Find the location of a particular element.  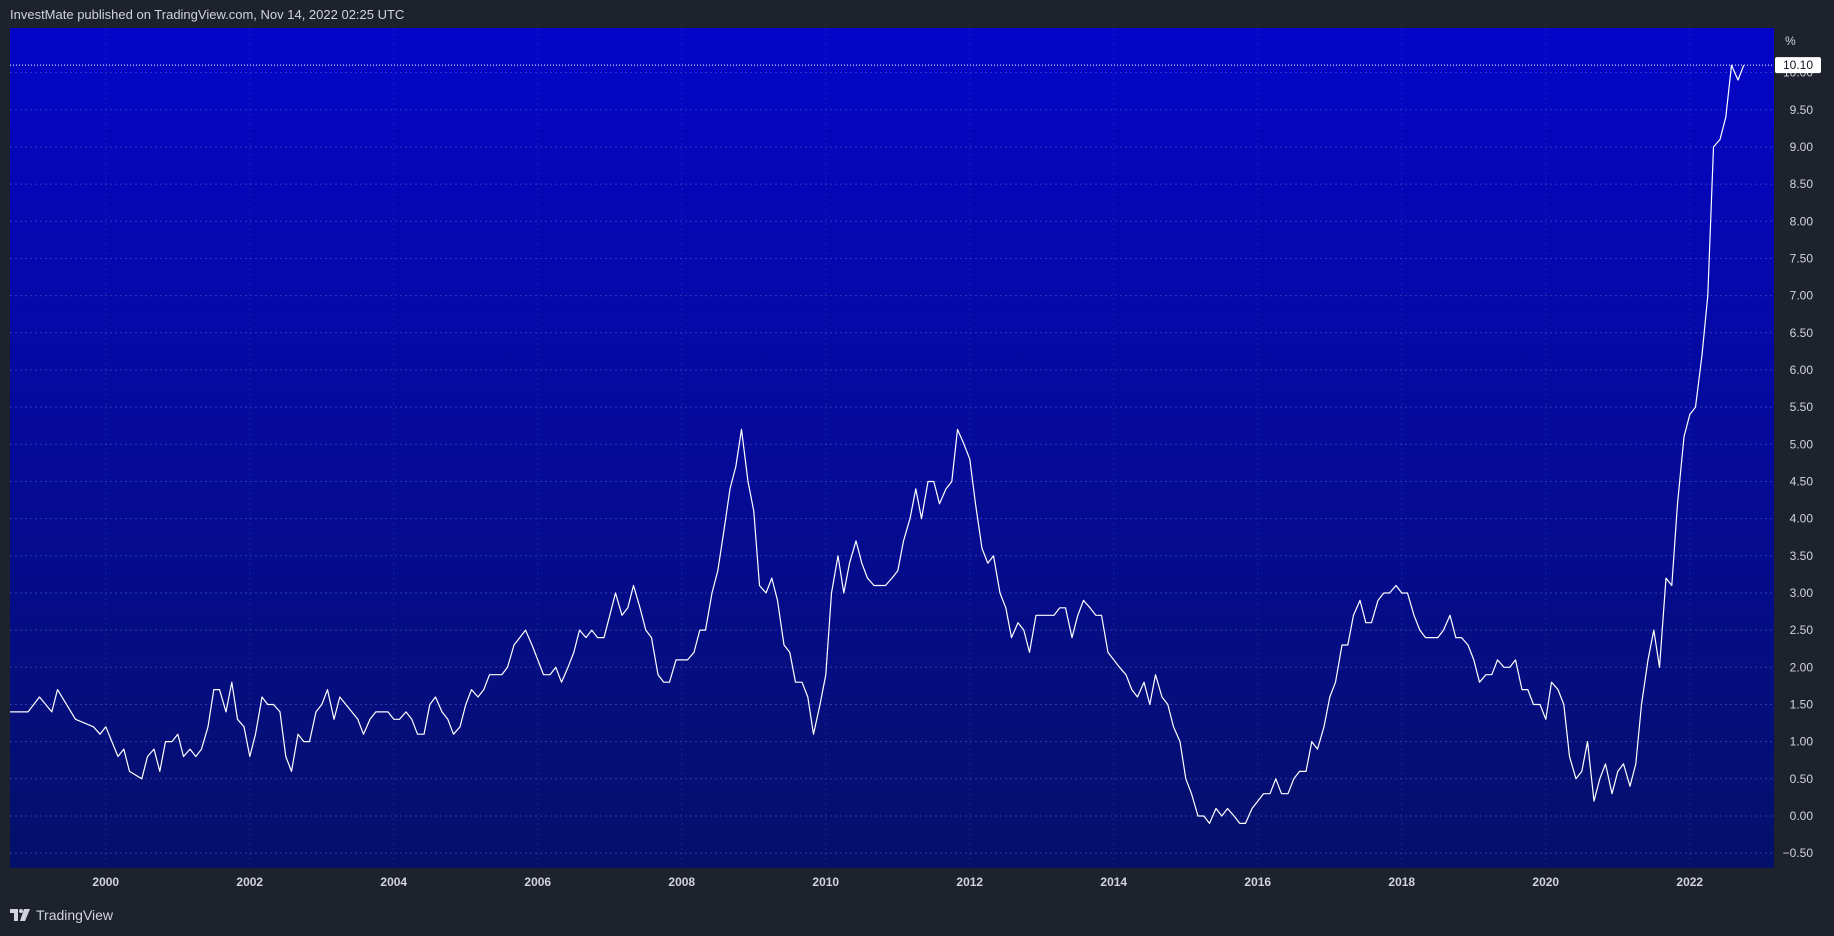

x-tick-label: 2020 is located at coordinates (1545, 882).